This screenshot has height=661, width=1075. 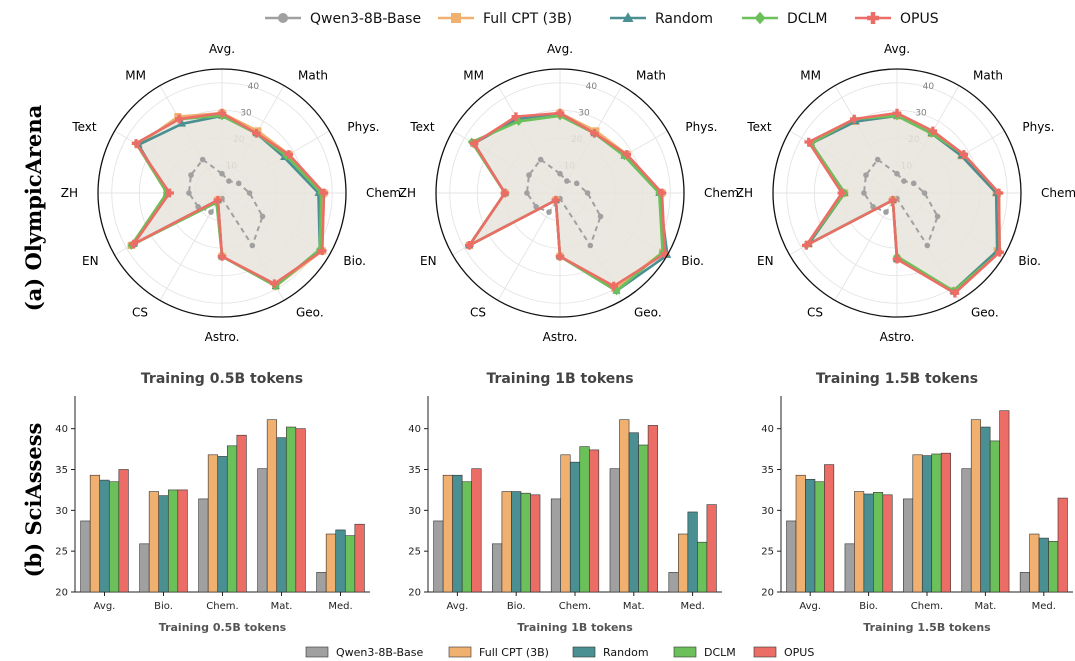 I want to click on bar-random-avg, so click(x=810, y=535).